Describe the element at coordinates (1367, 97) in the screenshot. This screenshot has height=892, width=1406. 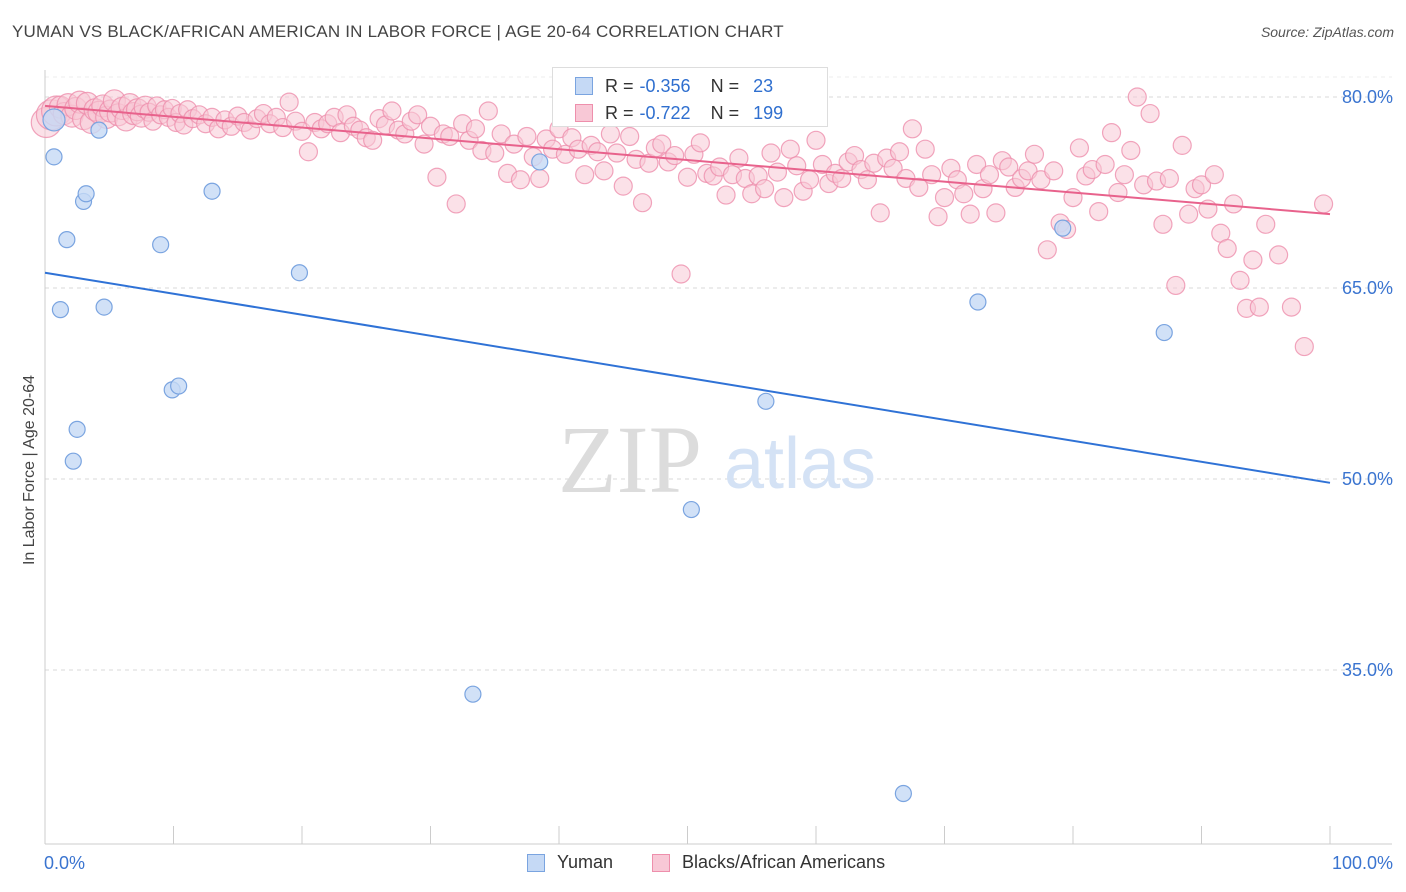
I see `y-tick-label: 80.0%` at that location.